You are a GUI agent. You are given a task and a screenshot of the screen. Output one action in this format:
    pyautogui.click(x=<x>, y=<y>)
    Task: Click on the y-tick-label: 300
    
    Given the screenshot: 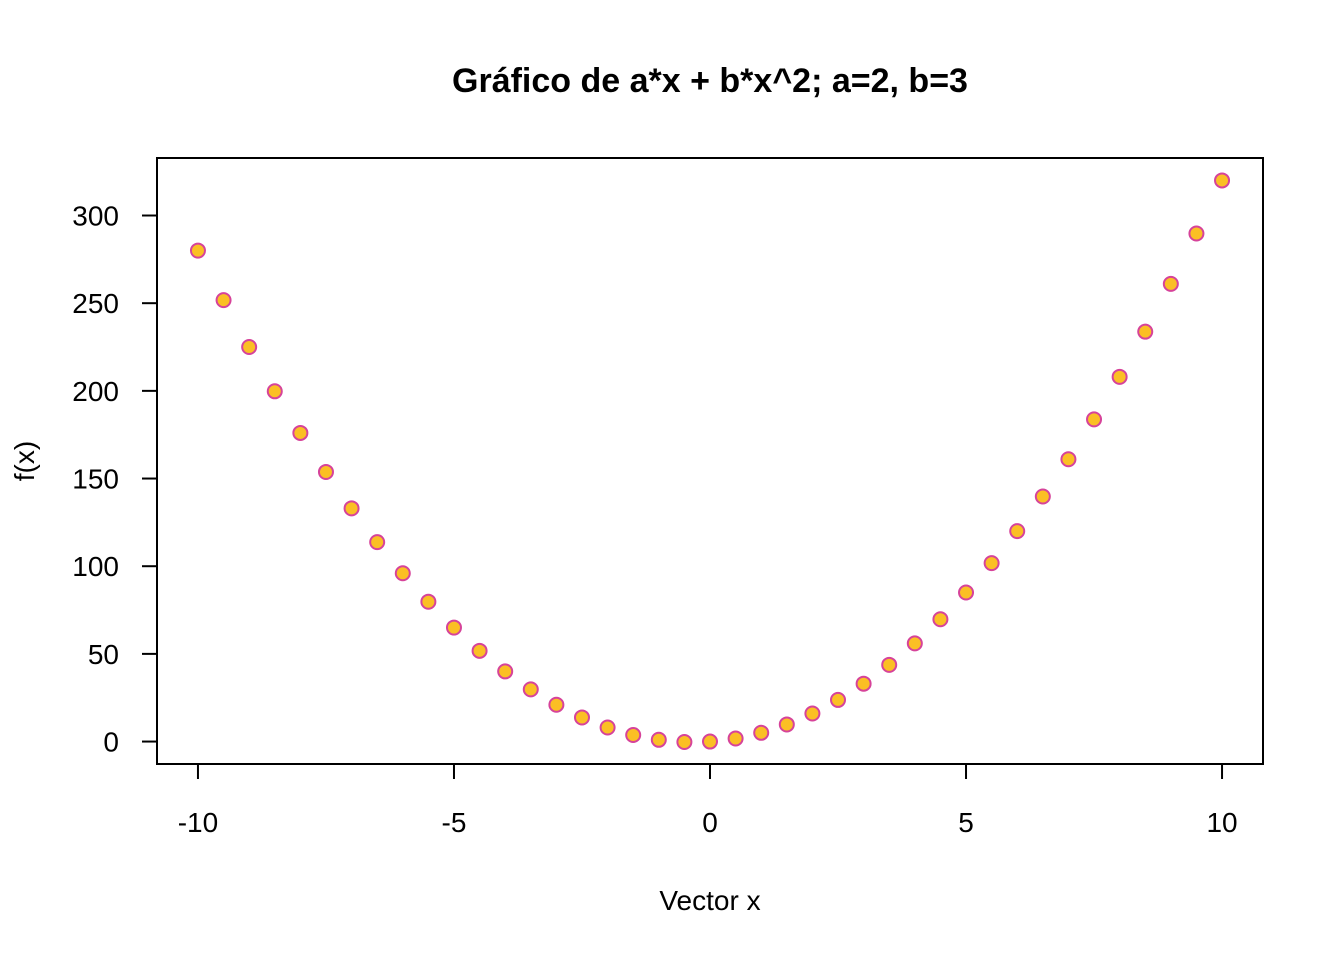 What is the action you would take?
    pyautogui.click(x=95, y=216)
    